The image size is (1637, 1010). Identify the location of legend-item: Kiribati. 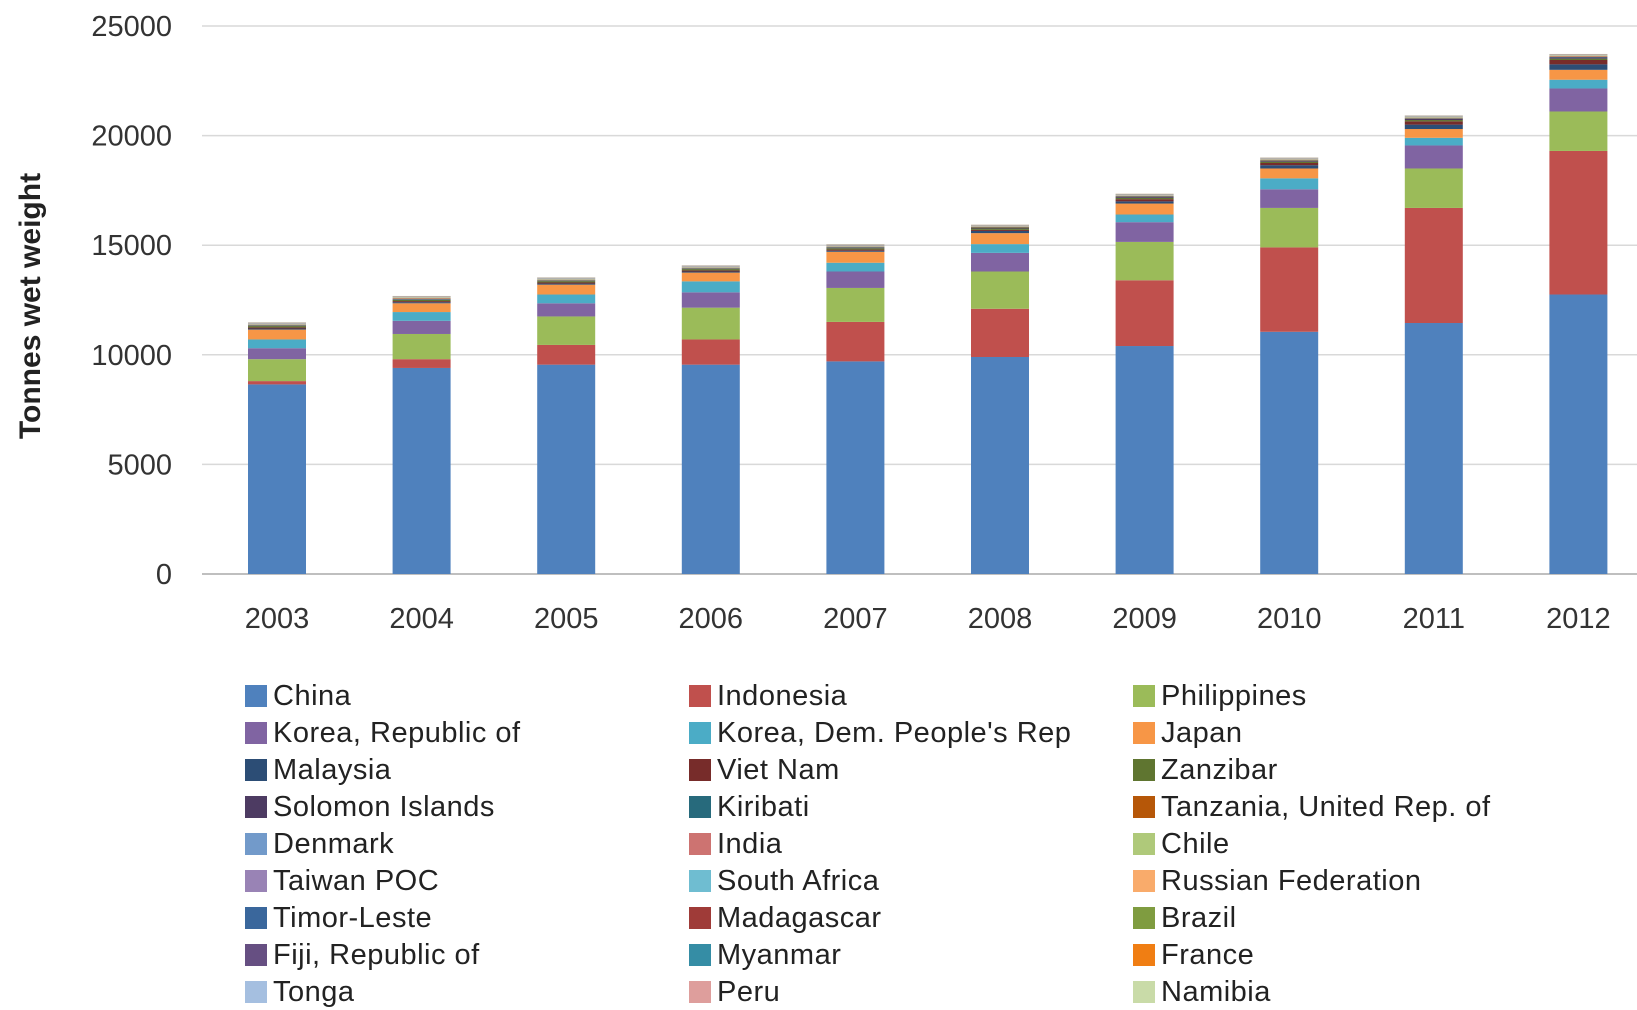
(749, 807).